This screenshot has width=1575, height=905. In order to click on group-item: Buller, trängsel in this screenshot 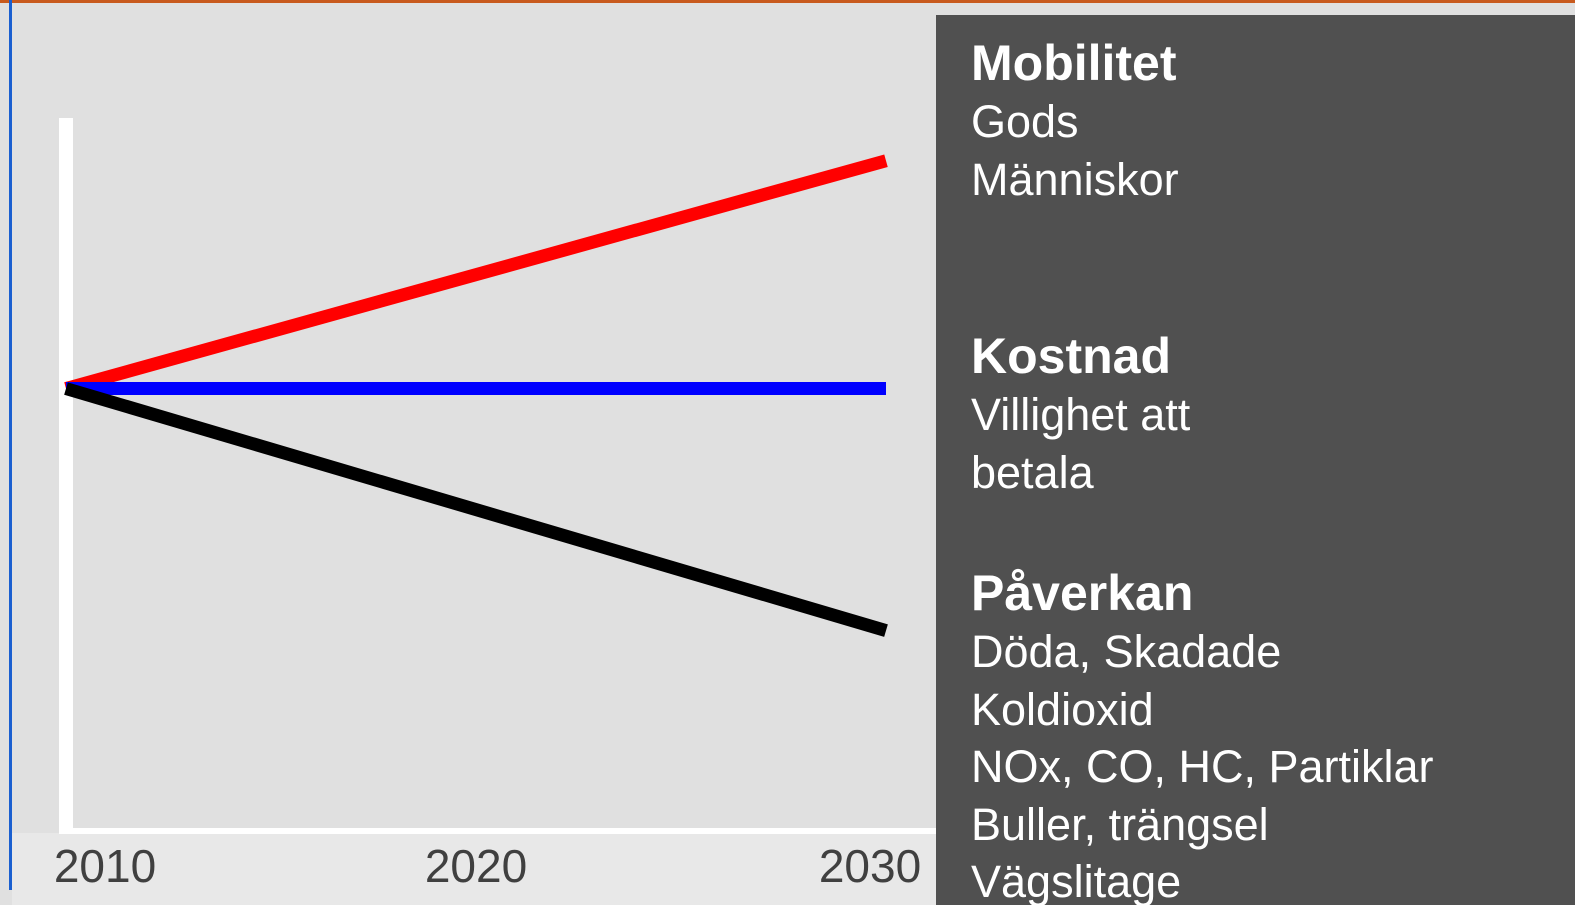, I will do `click(1120, 824)`.